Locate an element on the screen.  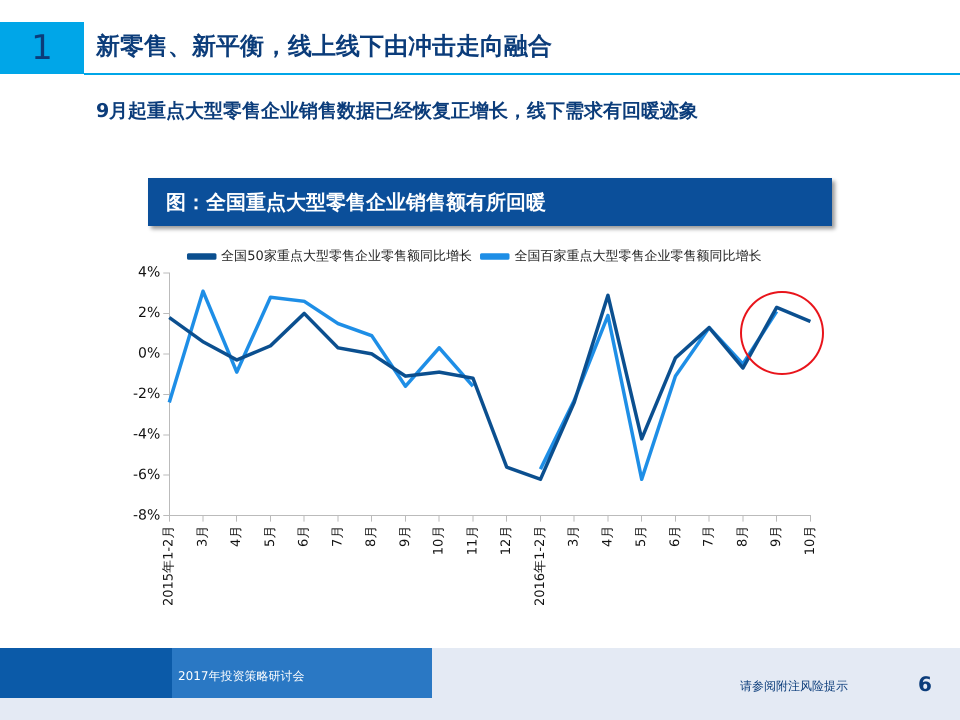
text: 新零售、新平衡，线上线下由冲击走向融合 is located at coordinates (324, 46).